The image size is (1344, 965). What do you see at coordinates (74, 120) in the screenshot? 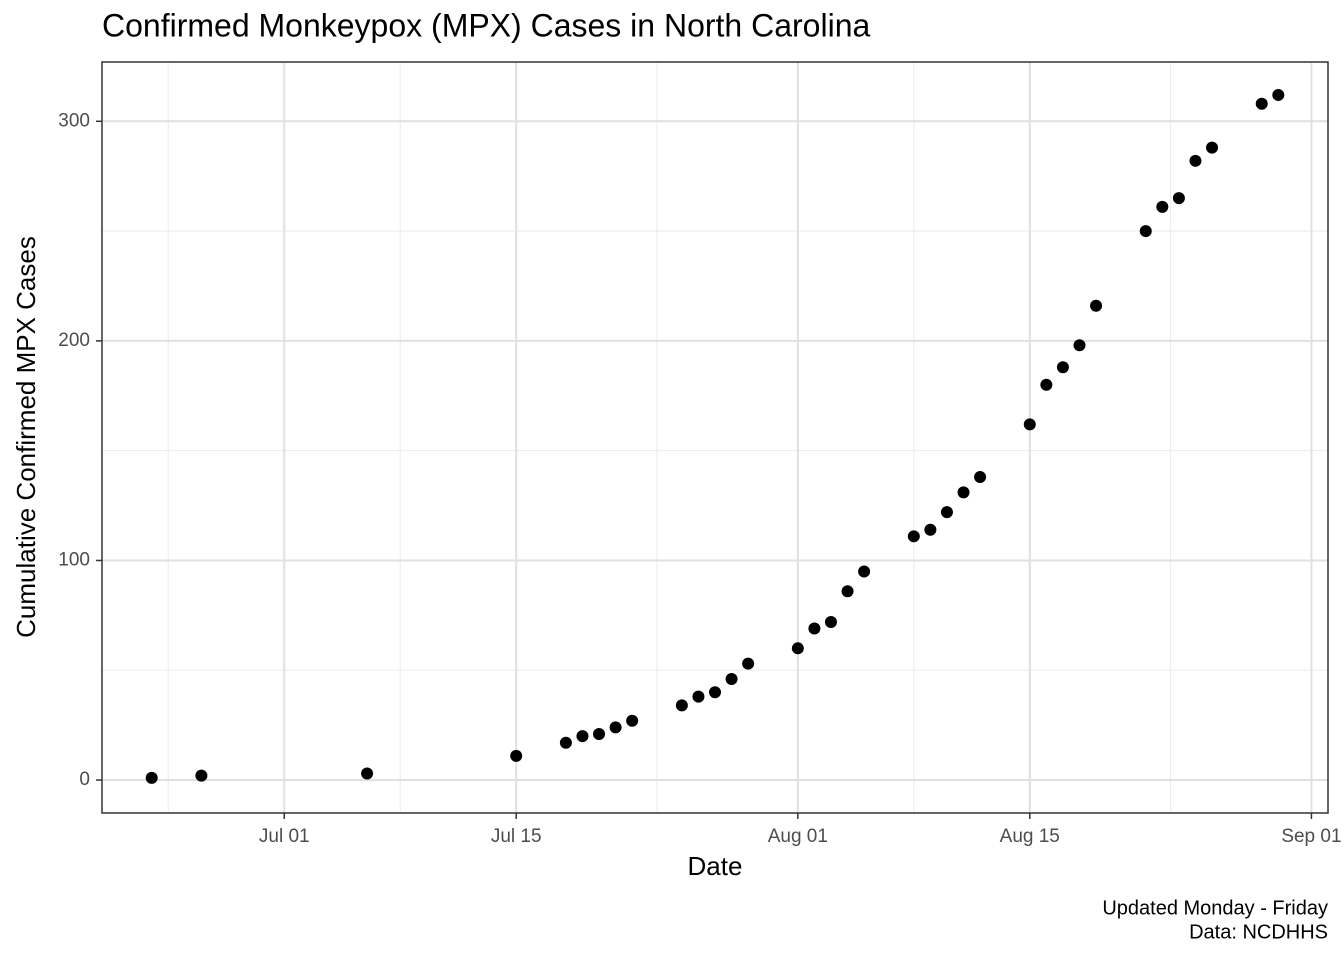
I see `y-tick-label: 300` at bounding box center [74, 120].